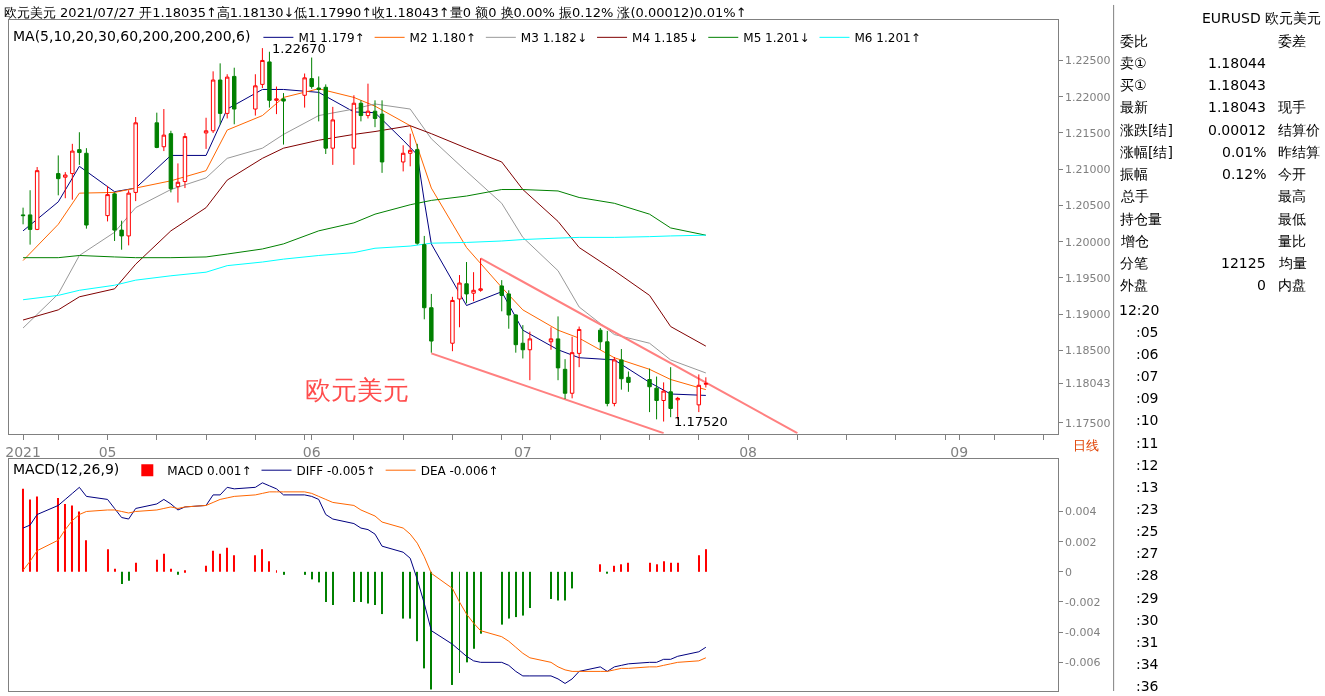 The height and width of the screenshot is (696, 1325). I want to click on text: :07, so click(1147, 376).